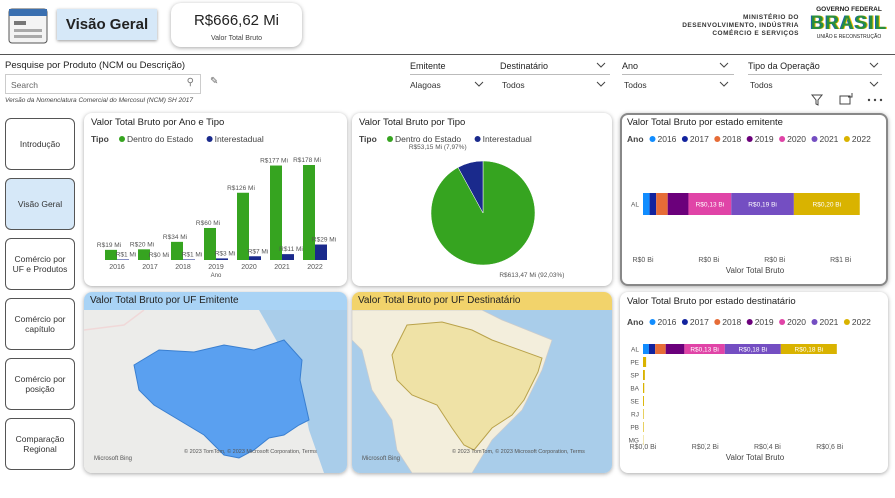  Describe the element at coordinates (107, 24) in the screenshot. I see `page-title: Visão Geral` at that location.